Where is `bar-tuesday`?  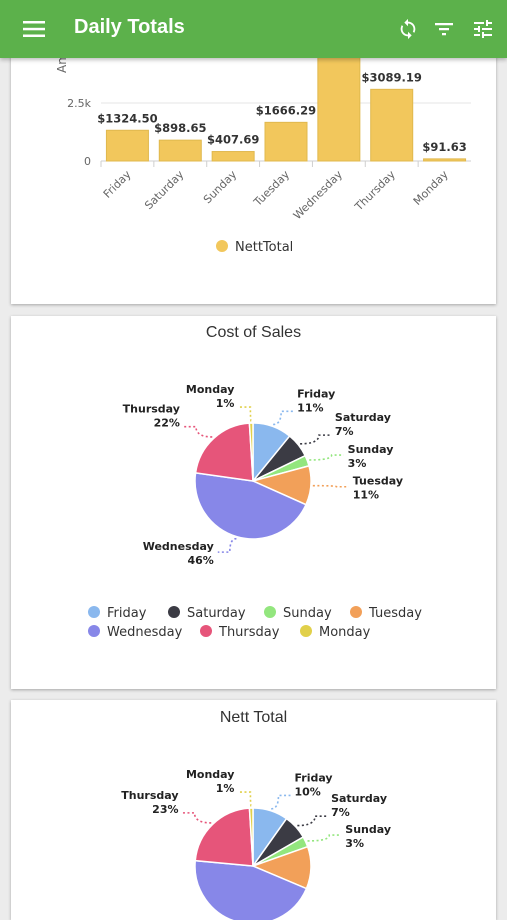
bar-tuesday is located at coordinates (286, 141).